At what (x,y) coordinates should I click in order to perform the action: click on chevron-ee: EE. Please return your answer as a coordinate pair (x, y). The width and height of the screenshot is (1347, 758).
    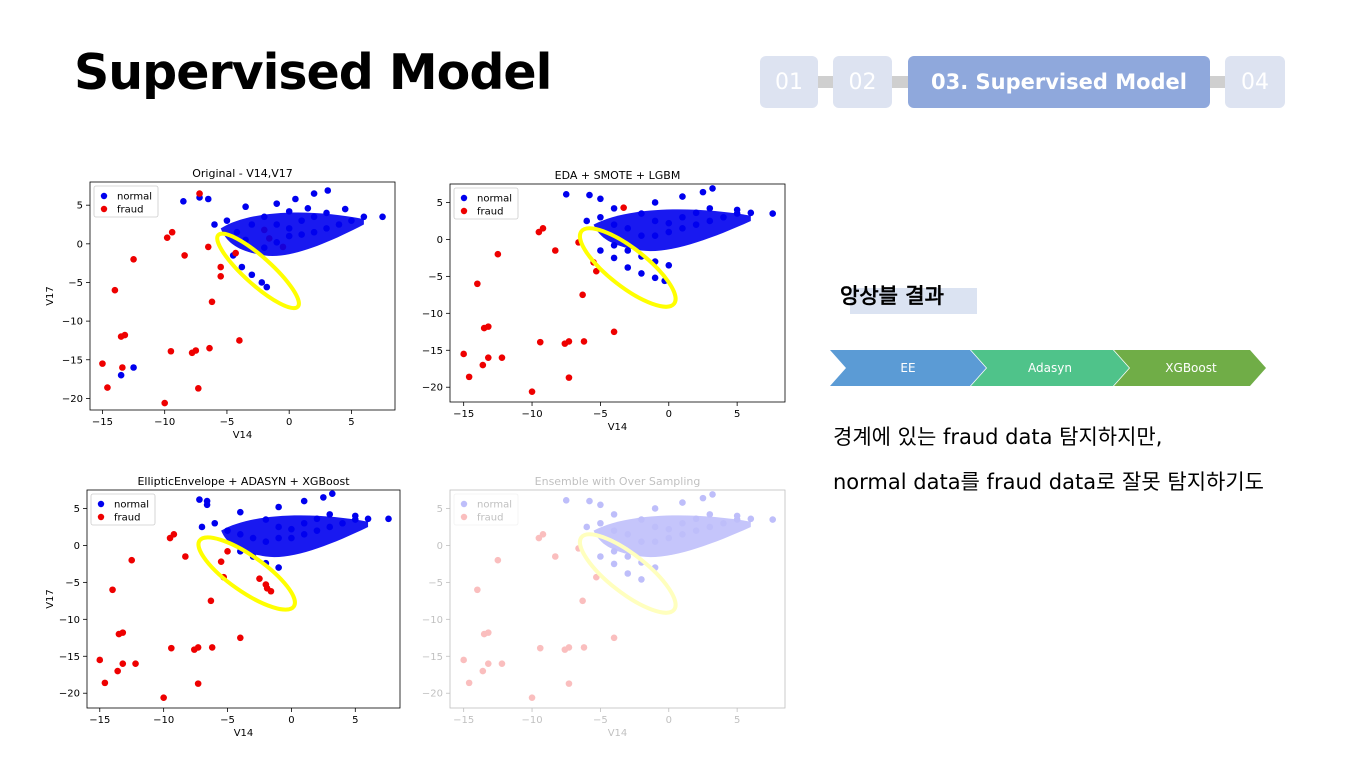
    Looking at the image, I should click on (908, 368).